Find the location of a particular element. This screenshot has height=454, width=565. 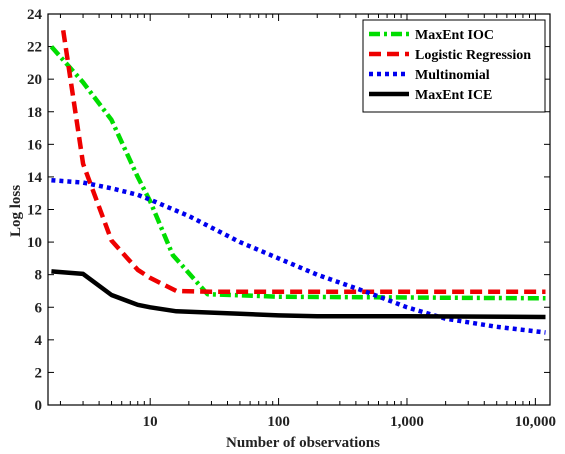

legend-label: Logistic Regression is located at coordinates (473, 55).